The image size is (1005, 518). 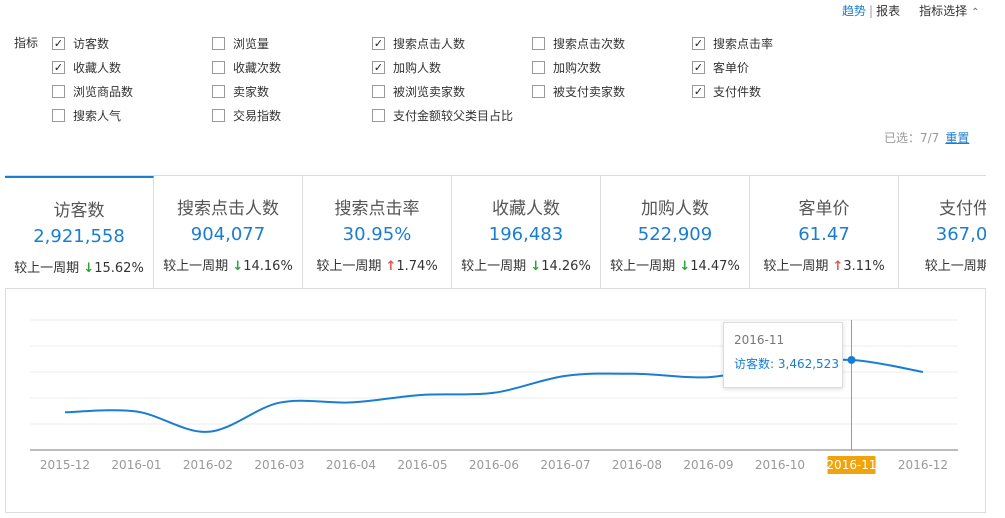 I want to click on x-tick-label: 2016-08, so click(x=637, y=465).